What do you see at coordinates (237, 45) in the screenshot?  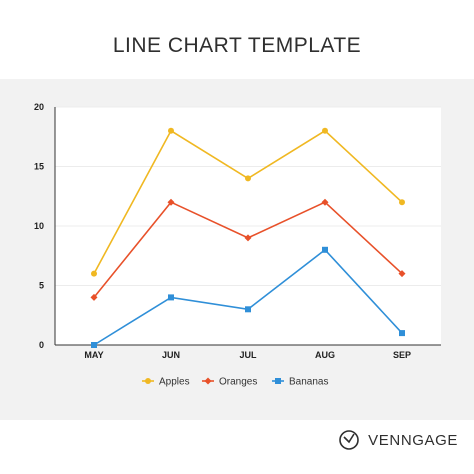 I see `page-title: LINE CHART TEMPLATE` at bounding box center [237, 45].